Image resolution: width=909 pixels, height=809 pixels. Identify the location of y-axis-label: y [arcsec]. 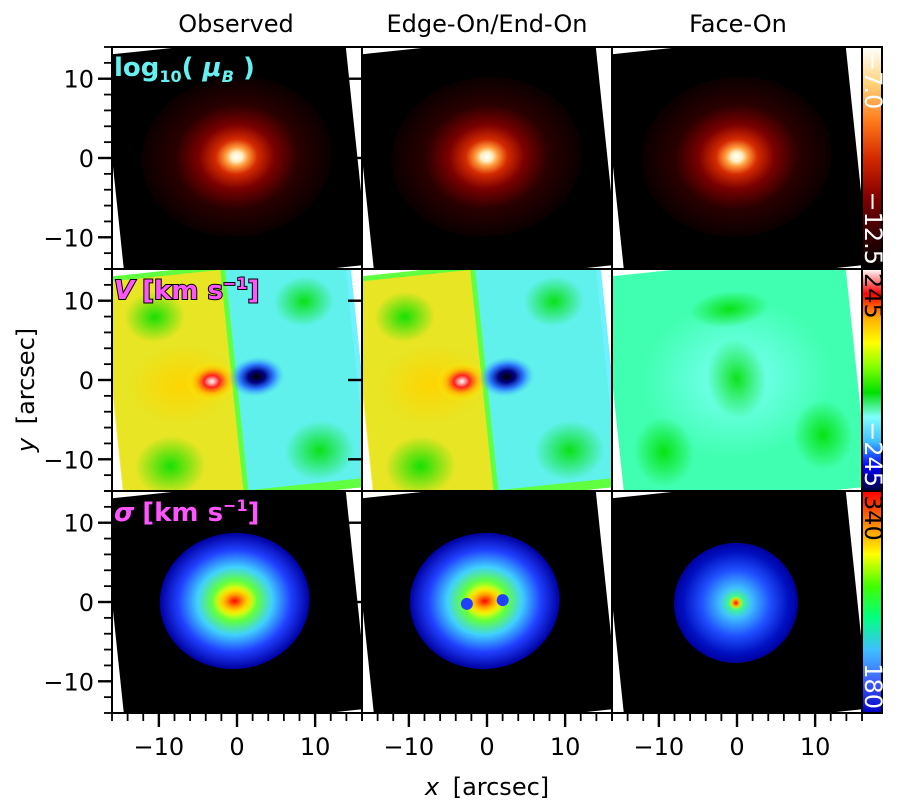
(26, 390).